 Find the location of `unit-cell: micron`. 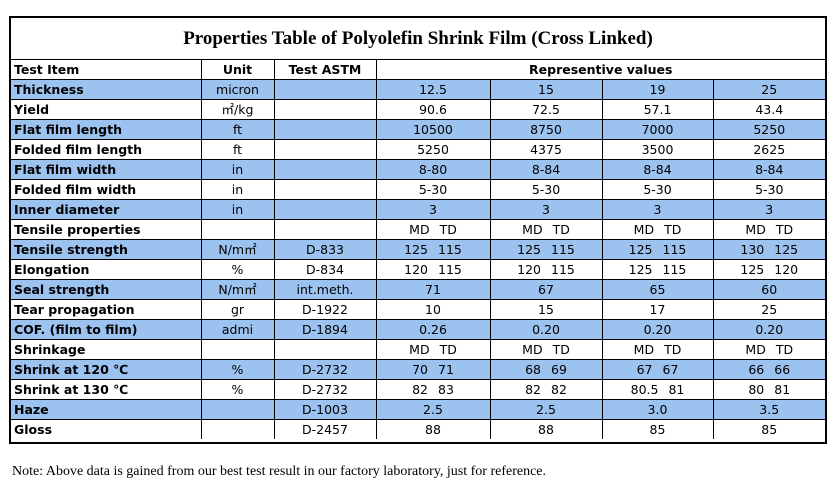

unit-cell: micron is located at coordinates (237, 89).